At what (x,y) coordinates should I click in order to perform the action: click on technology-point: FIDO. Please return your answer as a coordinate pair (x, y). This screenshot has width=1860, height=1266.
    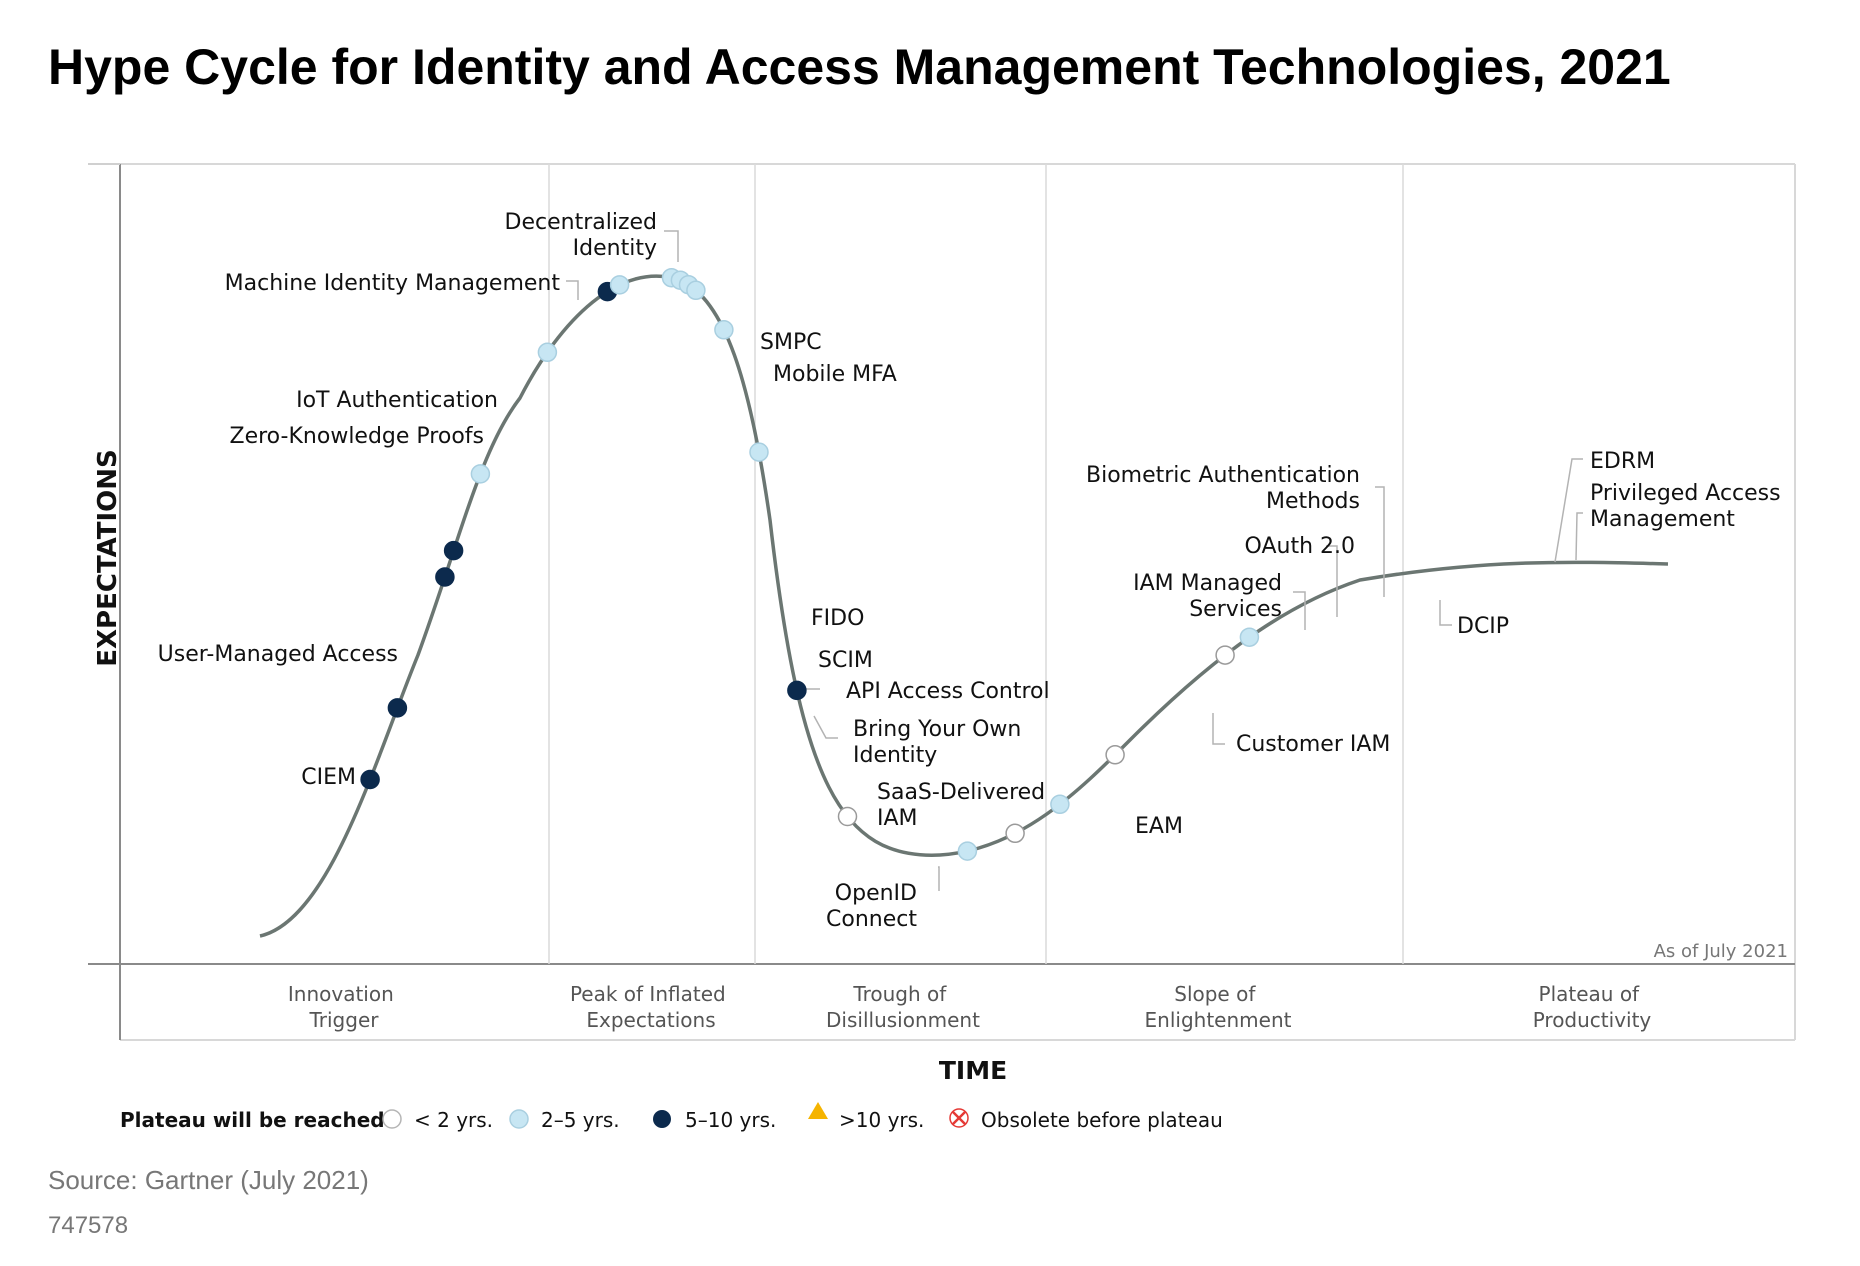
    Looking at the image, I should click on (762, 449).